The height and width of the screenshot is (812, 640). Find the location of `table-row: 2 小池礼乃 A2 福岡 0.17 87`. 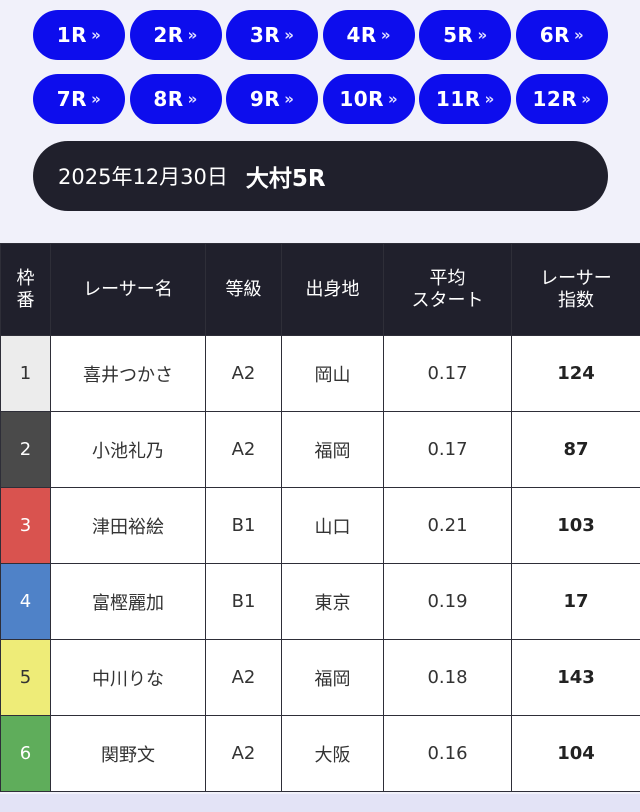

table-row: 2 小池礼乃 A2 福岡 0.17 87 is located at coordinates (320, 449).